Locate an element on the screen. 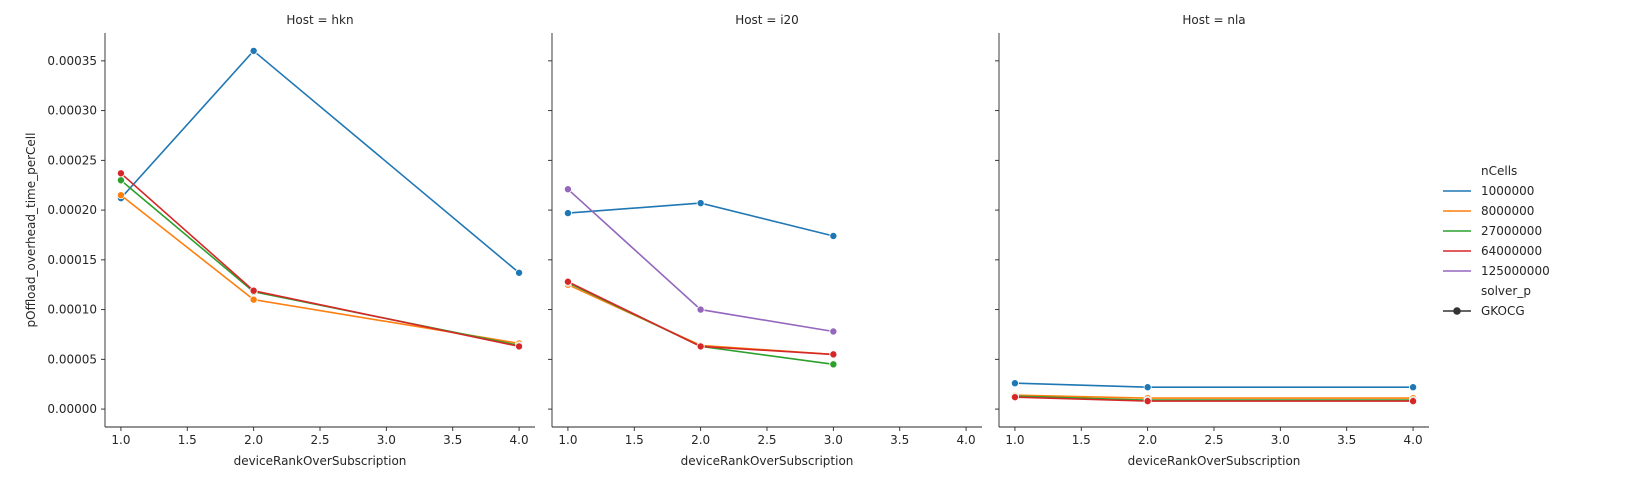  legend-style-marker is located at coordinates (1457, 311).